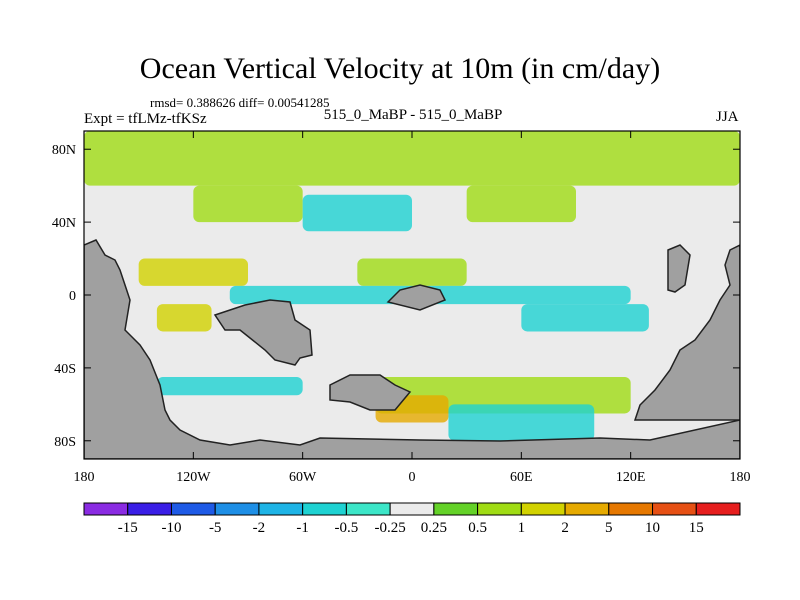 Image resolution: width=800 pixels, height=600 pixels. I want to click on legend-label: -0.5, so click(347, 528).